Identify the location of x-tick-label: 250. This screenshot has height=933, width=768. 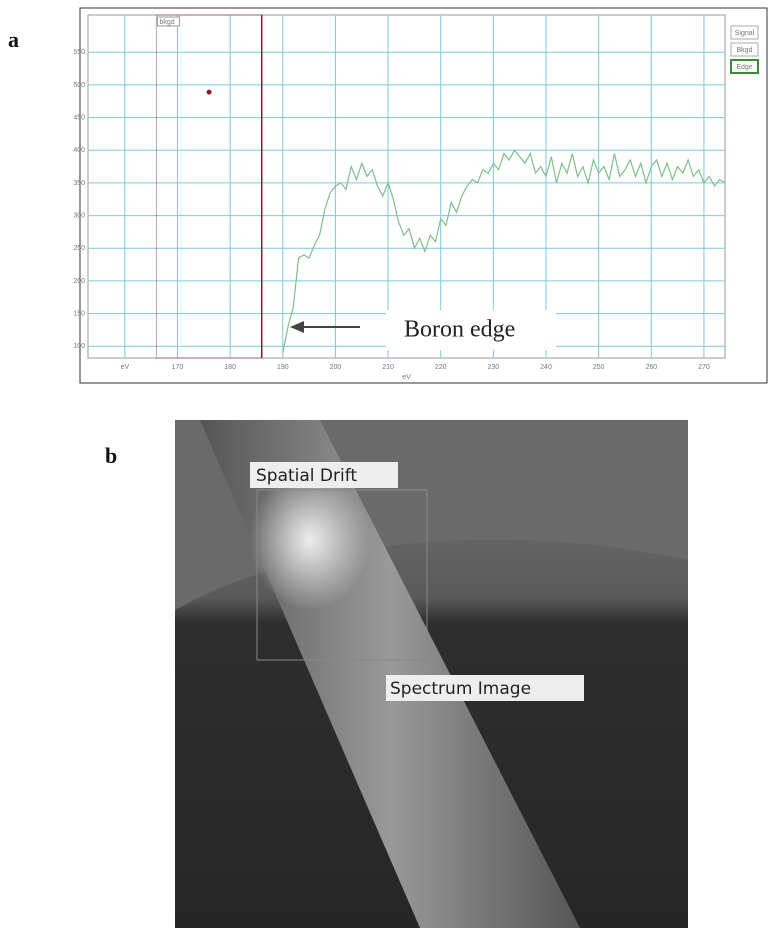
(599, 367).